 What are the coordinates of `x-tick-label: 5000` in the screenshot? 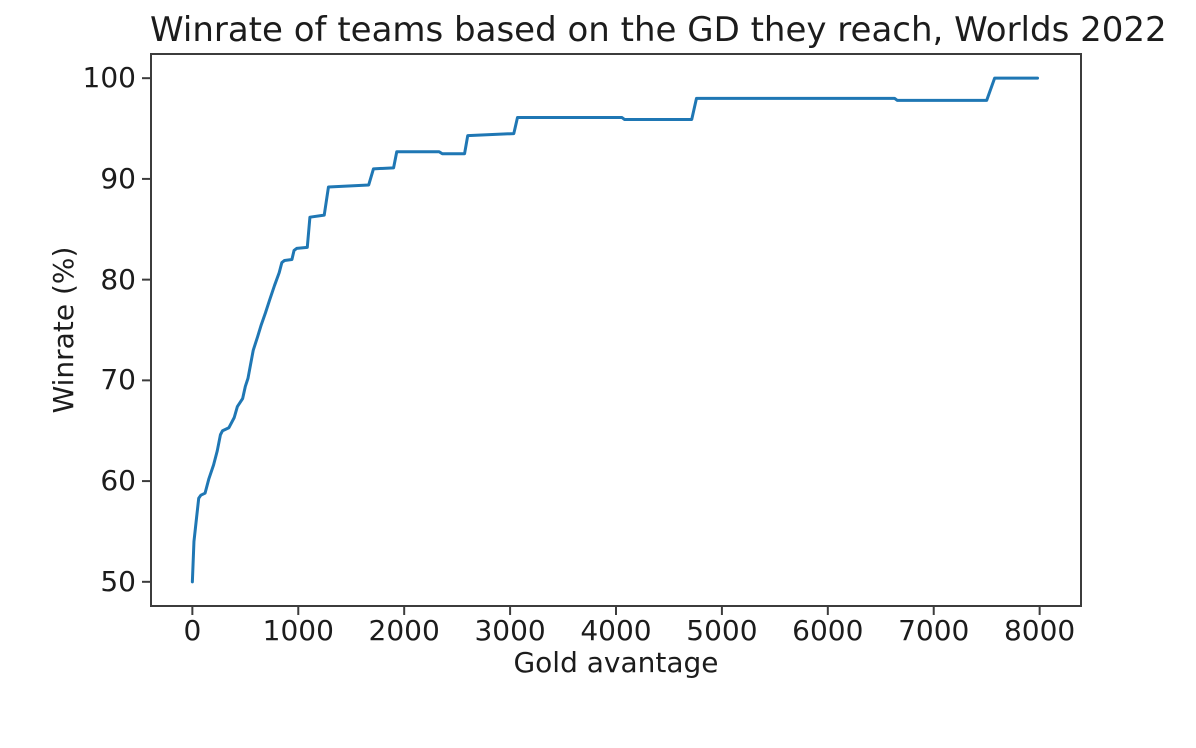 It's located at (722, 630).